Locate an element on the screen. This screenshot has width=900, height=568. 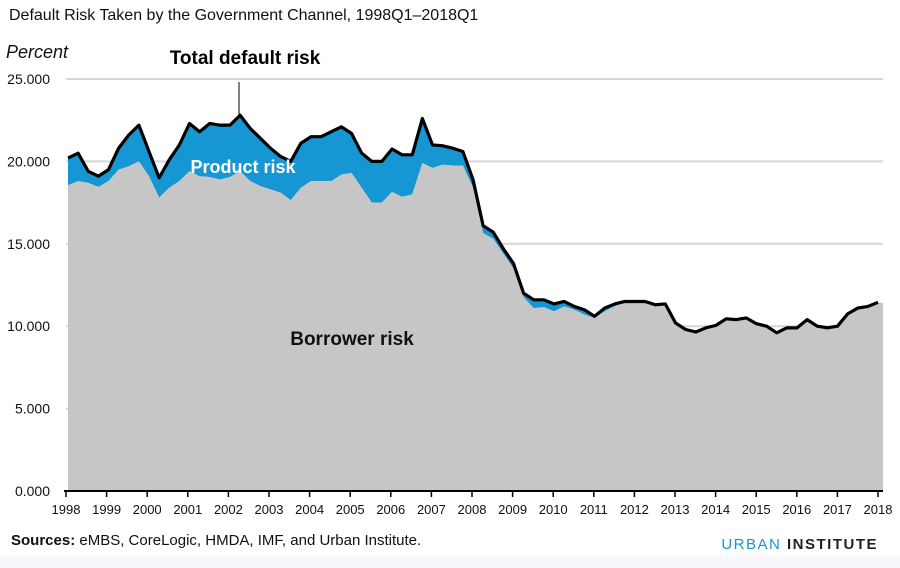
x-tick-label: 2010 is located at coordinates (553, 509).